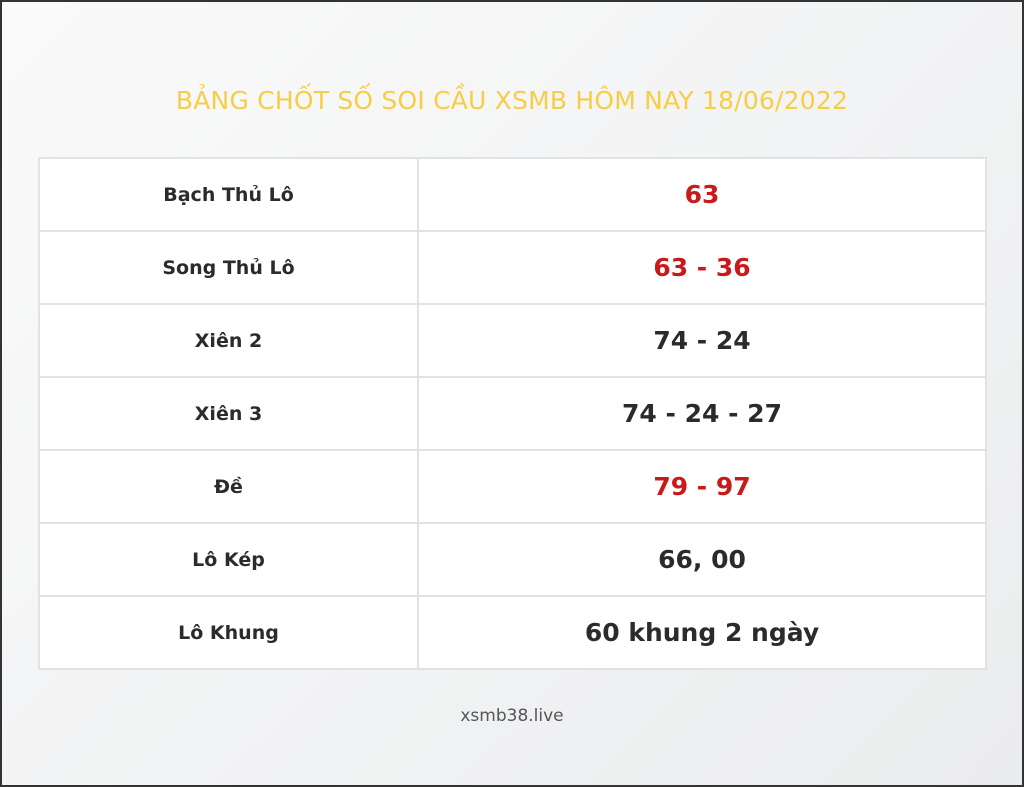  Describe the element at coordinates (702, 267) in the screenshot. I see `row-value: 63 - 36` at that location.